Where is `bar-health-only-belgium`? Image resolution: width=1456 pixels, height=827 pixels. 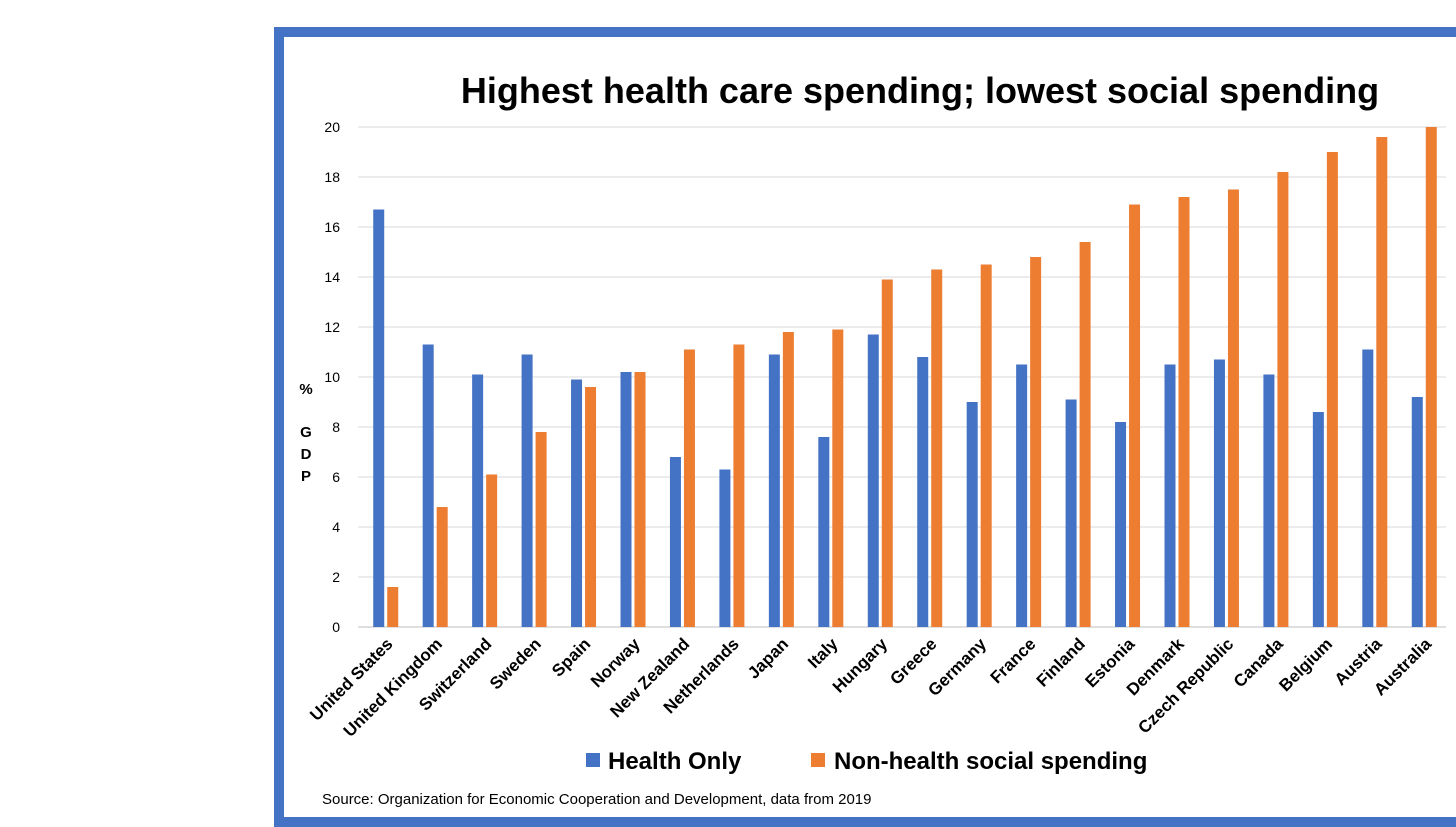 bar-health-only-belgium is located at coordinates (1318, 519).